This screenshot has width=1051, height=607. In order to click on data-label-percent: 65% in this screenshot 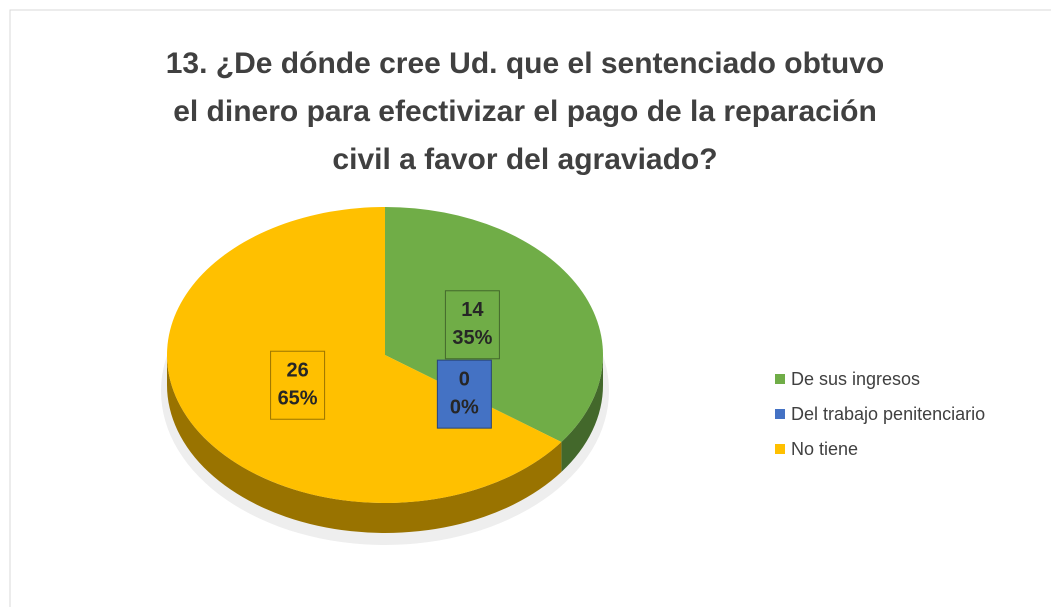, I will do `click(298, 399)`.